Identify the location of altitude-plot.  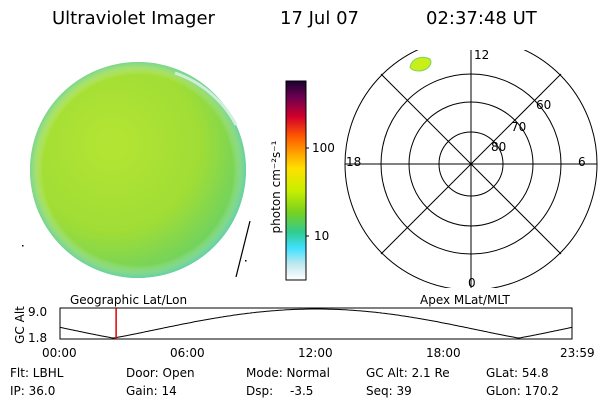
(316, 323).